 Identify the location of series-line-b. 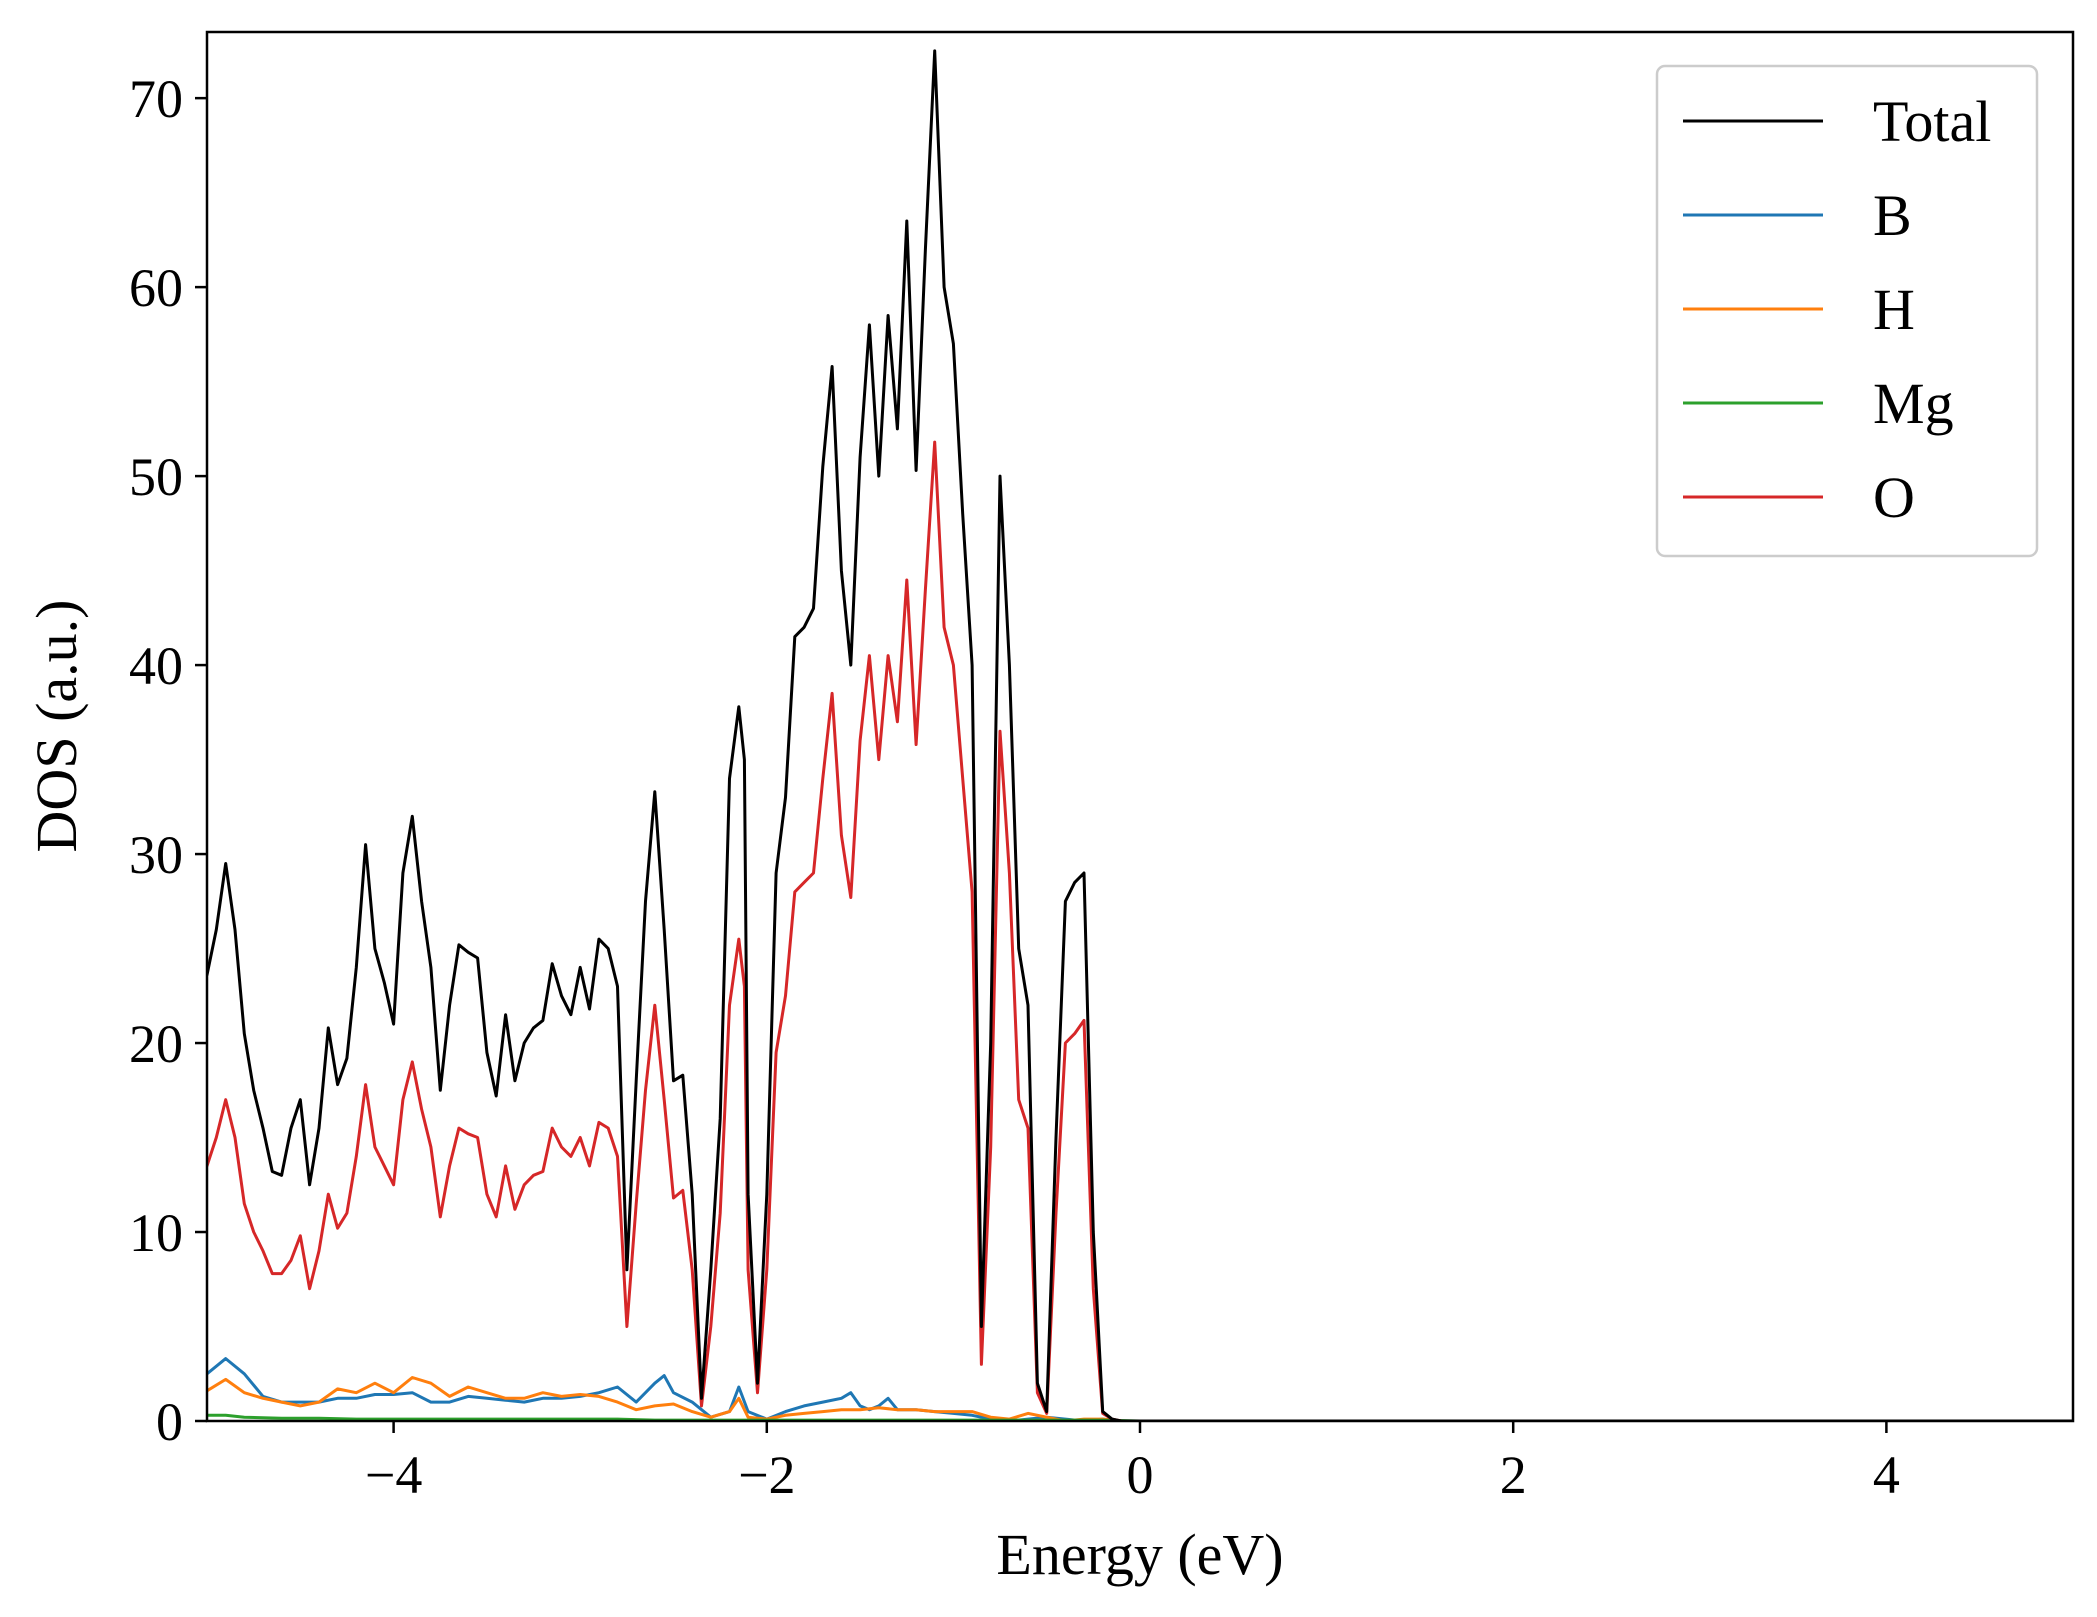
(1140, 1389).